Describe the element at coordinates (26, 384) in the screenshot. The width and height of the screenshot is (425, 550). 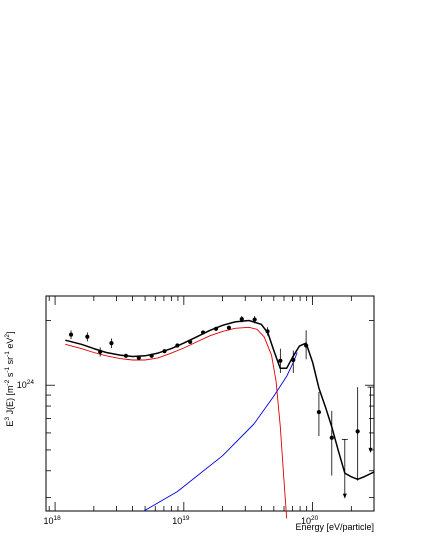
I see `y-tick-label: 1024` at that location.